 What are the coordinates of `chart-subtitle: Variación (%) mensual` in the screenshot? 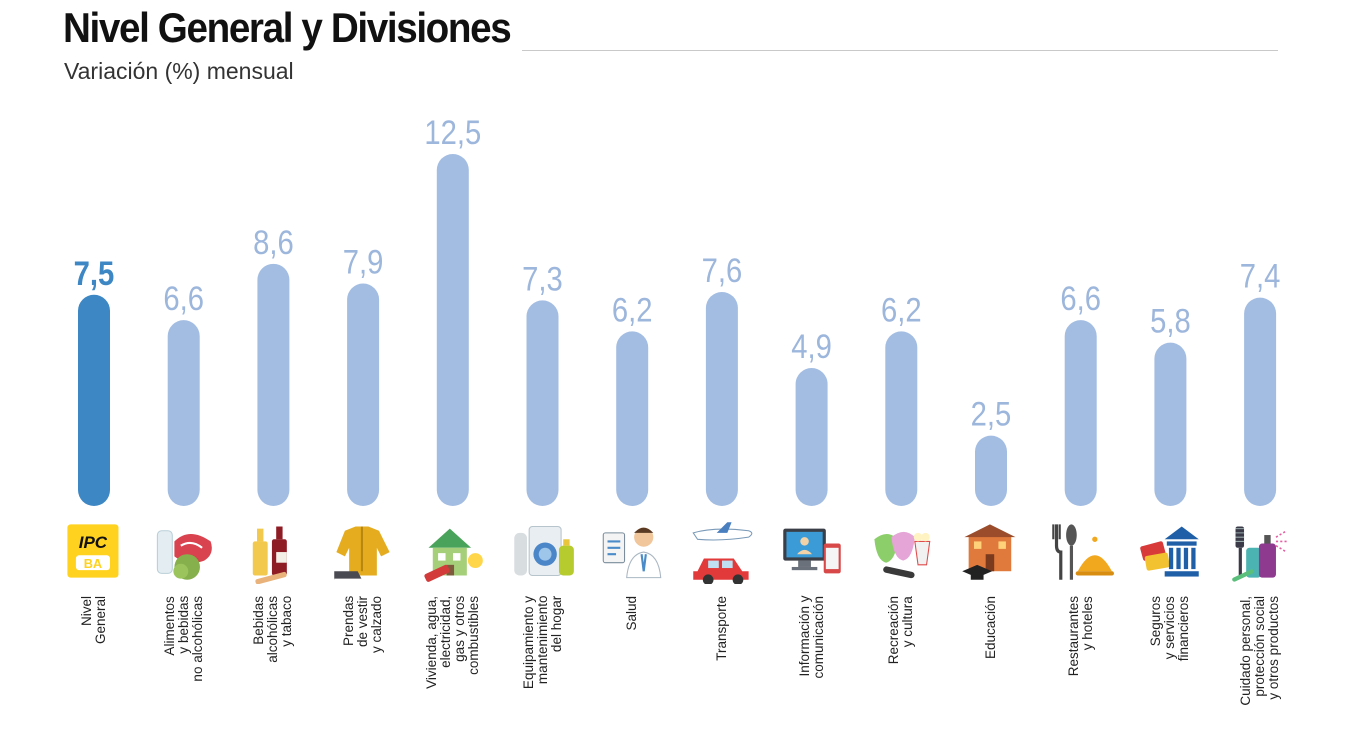 It's located at (179, 71).